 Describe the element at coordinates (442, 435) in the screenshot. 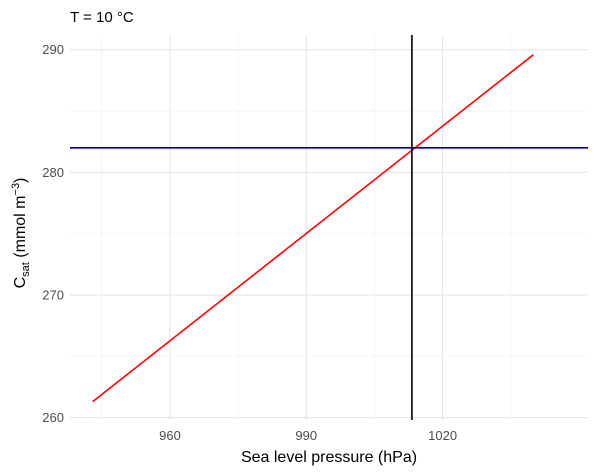

I see `x-tick-label: 1020` at that location.